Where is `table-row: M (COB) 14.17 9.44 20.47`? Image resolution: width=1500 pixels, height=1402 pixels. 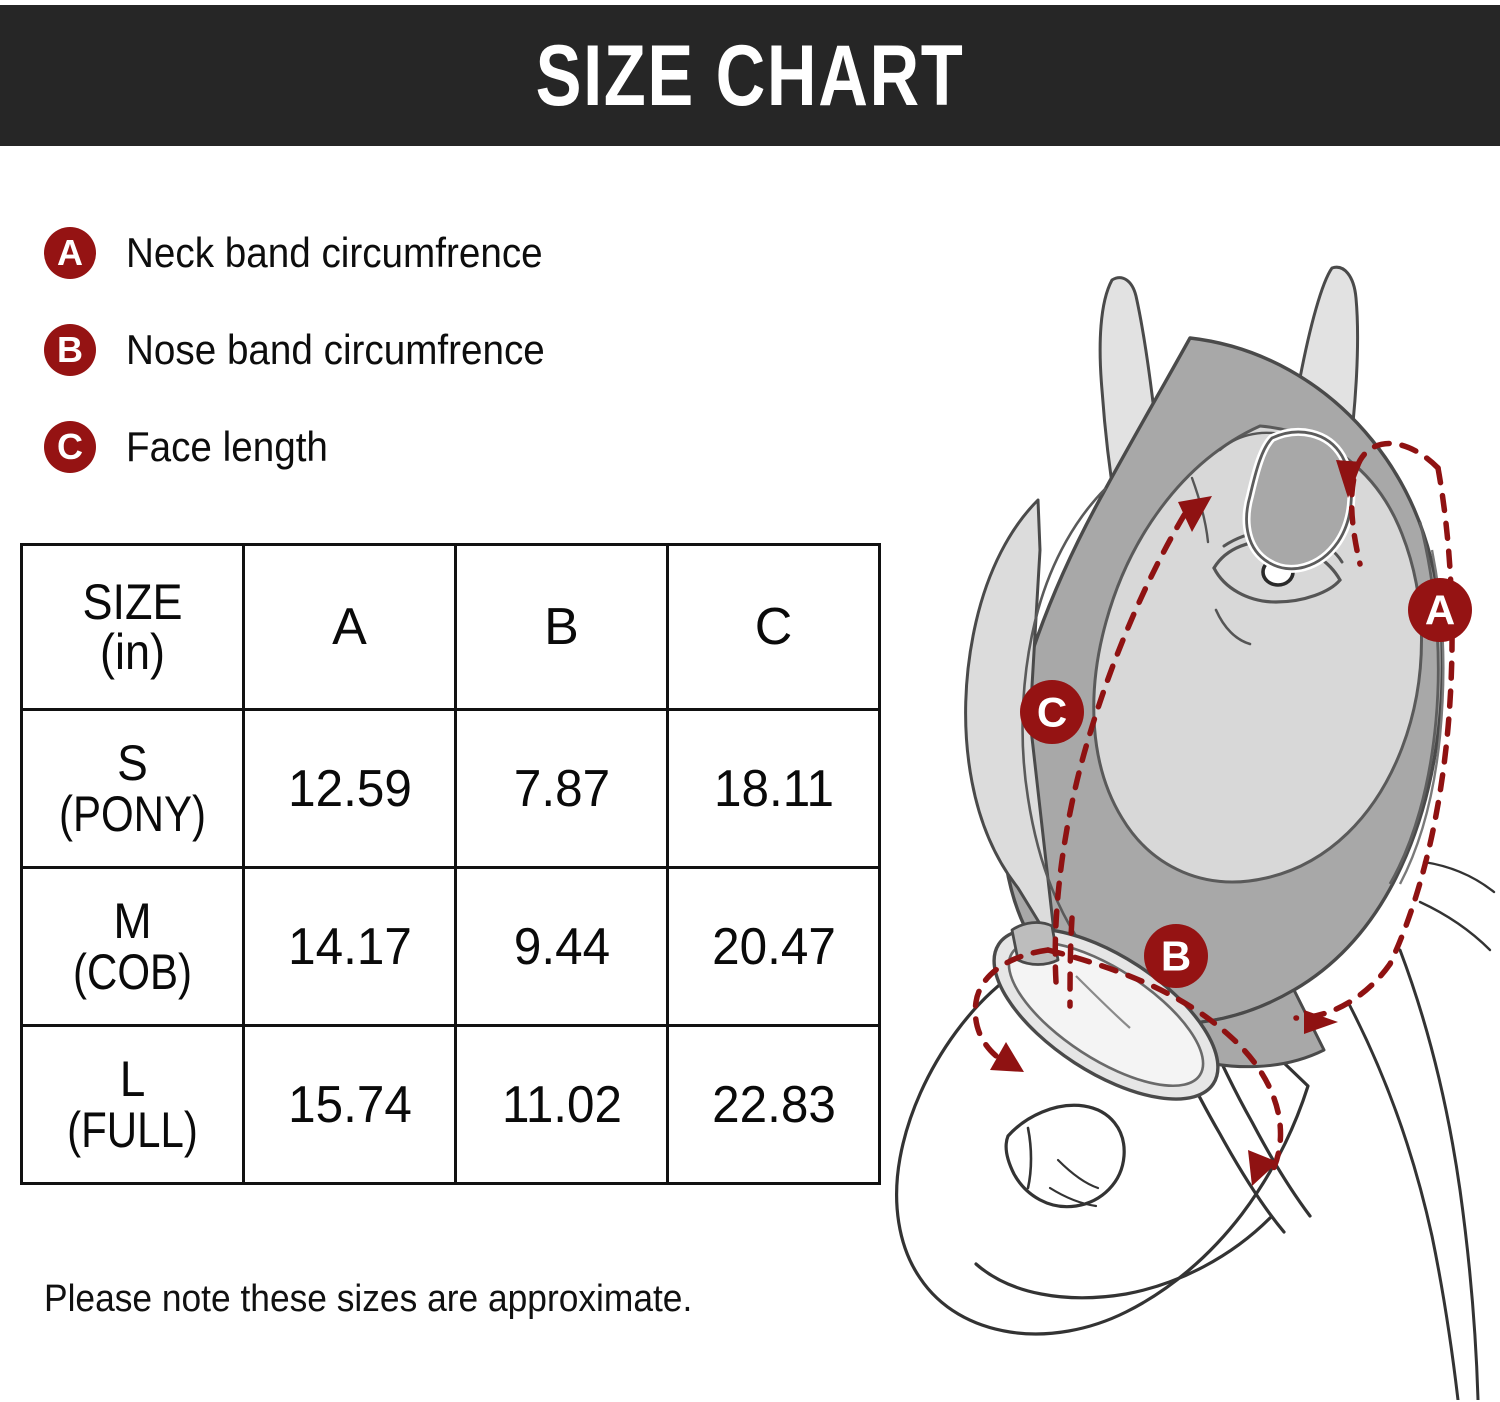 table-row: M (COB) 14.17 9.44 20.47 is located at coordinates (450, 946).